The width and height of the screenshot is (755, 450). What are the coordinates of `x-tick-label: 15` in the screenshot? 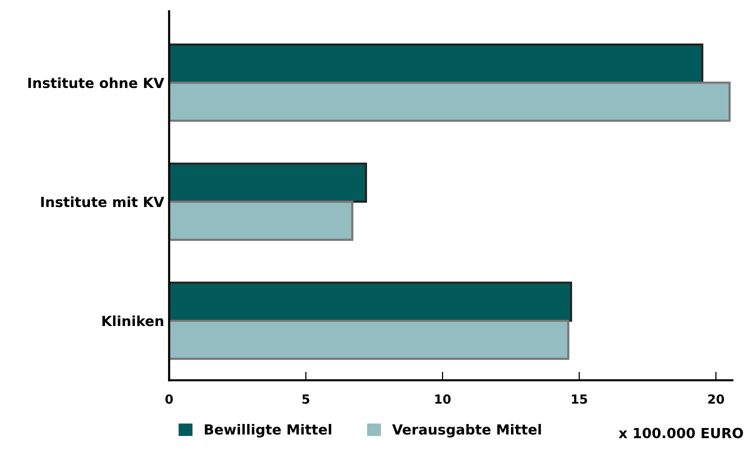 It's located at (580, 399).